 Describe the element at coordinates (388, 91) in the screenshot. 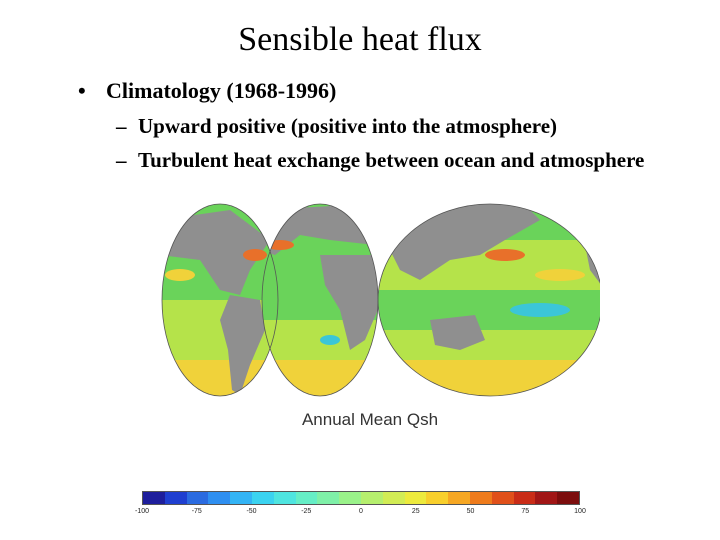

I see `bullet-item: • Climatology (1968-1996)` at that location.